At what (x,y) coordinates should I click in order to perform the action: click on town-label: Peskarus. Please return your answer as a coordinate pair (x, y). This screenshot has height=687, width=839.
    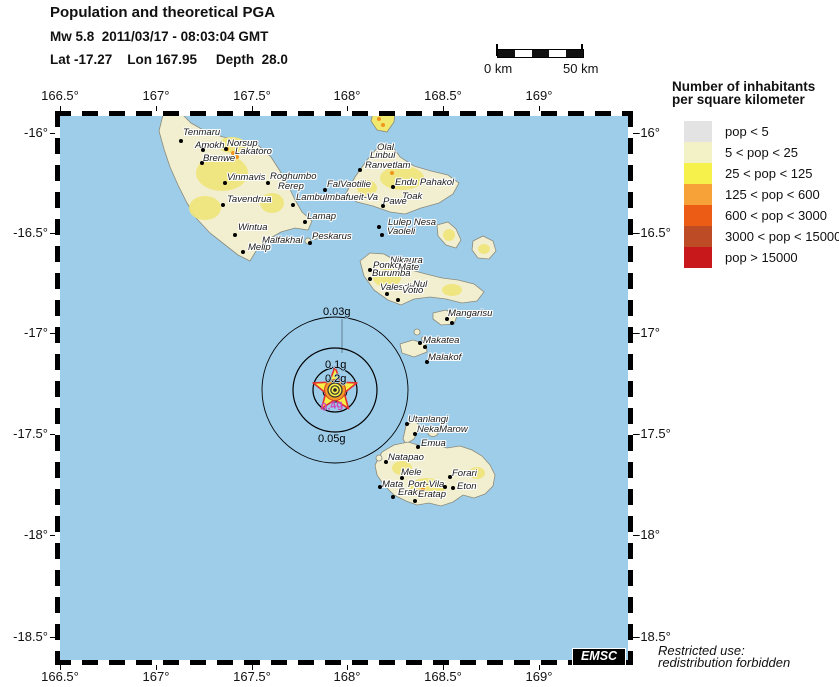
    Looking at the image, I should click on (332, 236).